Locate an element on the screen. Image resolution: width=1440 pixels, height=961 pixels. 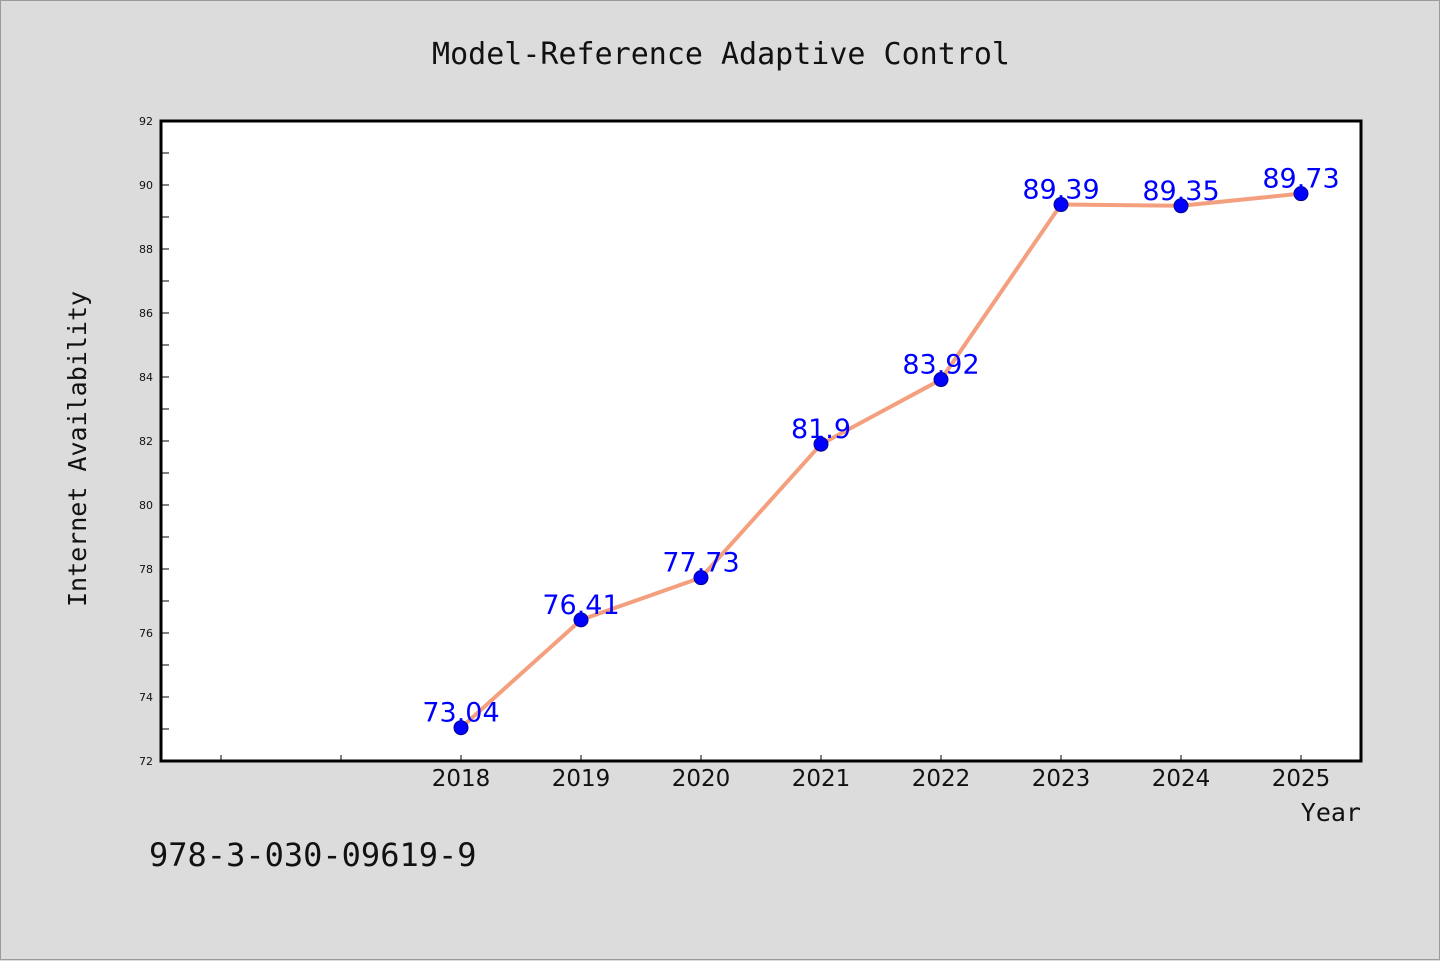
y-tick-label: 82 is located at coordinates (146, 441).